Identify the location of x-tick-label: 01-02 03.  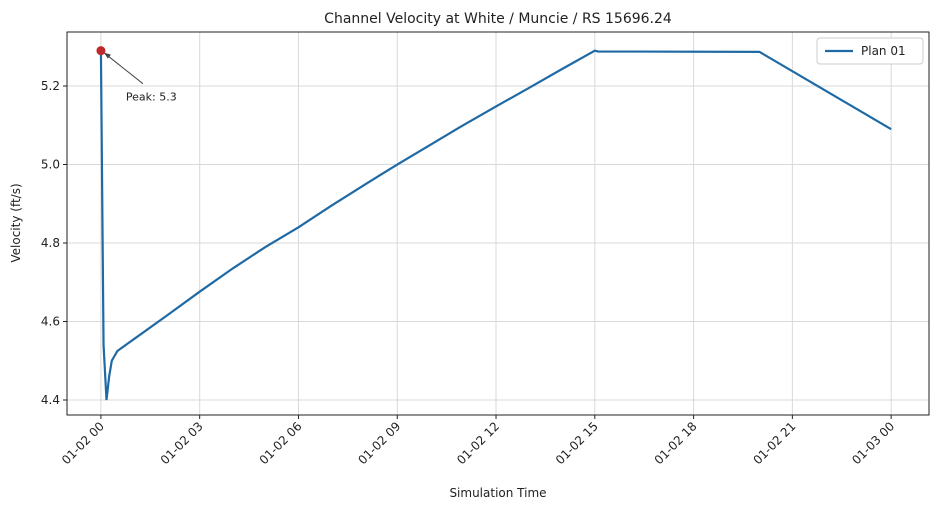
(182, 443).